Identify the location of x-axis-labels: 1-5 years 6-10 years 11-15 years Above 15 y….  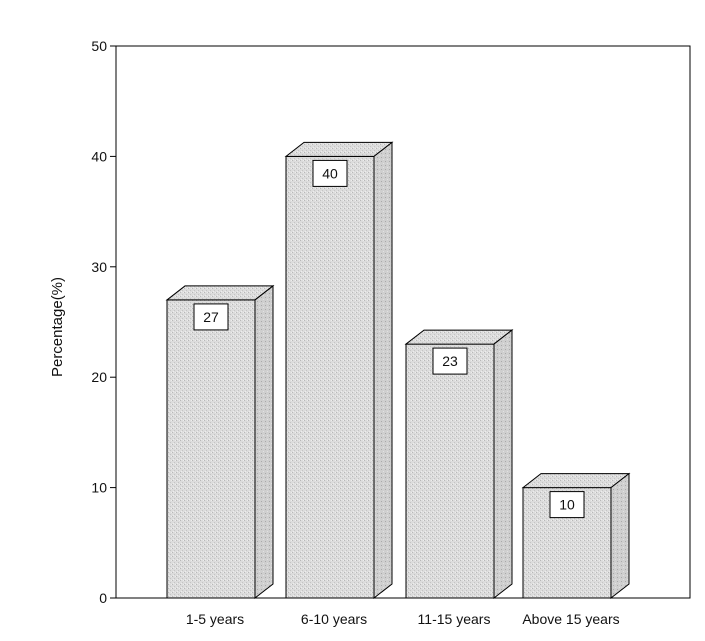
(403, 619).